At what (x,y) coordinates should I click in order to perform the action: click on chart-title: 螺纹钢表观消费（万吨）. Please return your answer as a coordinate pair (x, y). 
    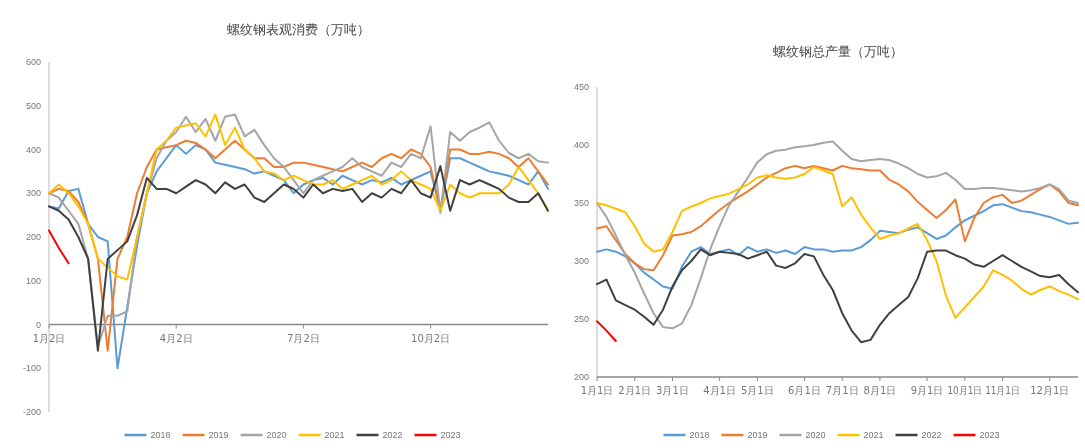
    Looking at the image, I should click on (298, 29).